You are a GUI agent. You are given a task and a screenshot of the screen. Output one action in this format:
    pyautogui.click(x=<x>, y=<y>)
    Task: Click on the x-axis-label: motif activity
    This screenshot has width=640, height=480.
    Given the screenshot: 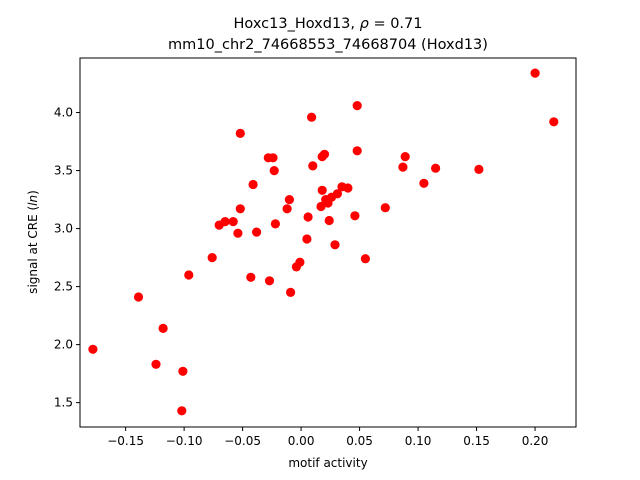 What is the action you would take?
    pyautogui.click(x=327, y=463)
    